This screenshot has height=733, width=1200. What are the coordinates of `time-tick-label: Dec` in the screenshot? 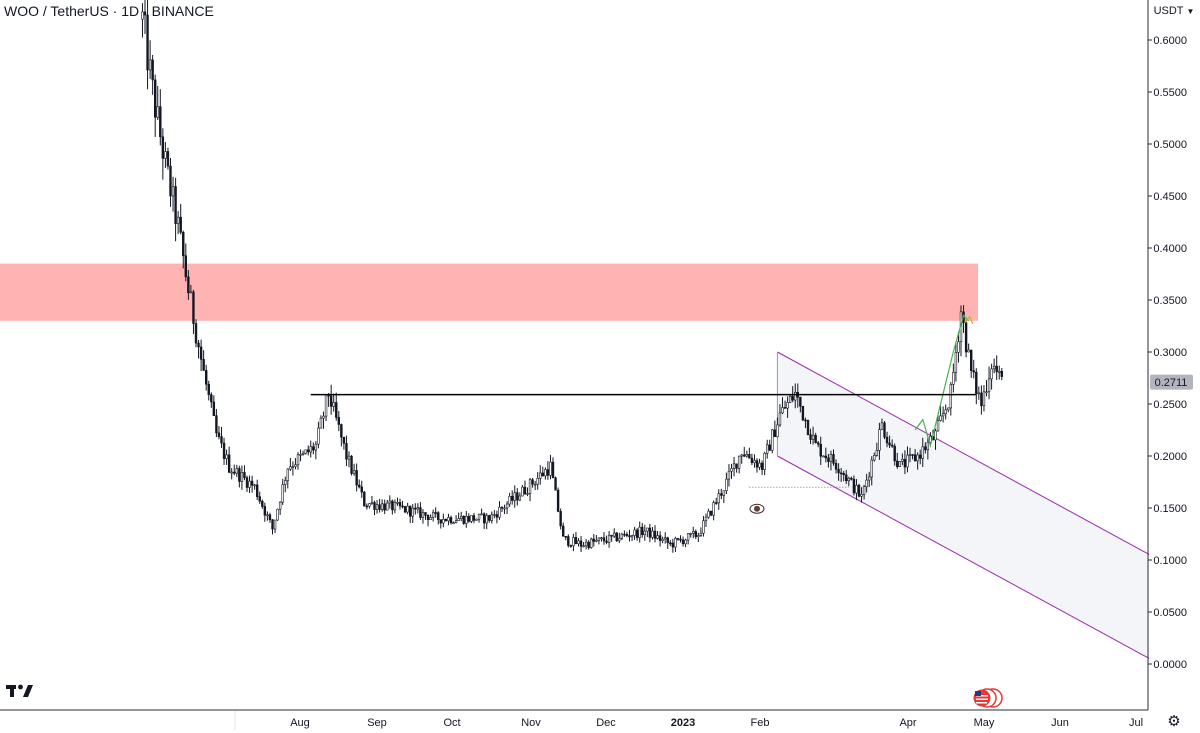 It's located at (606, 723).